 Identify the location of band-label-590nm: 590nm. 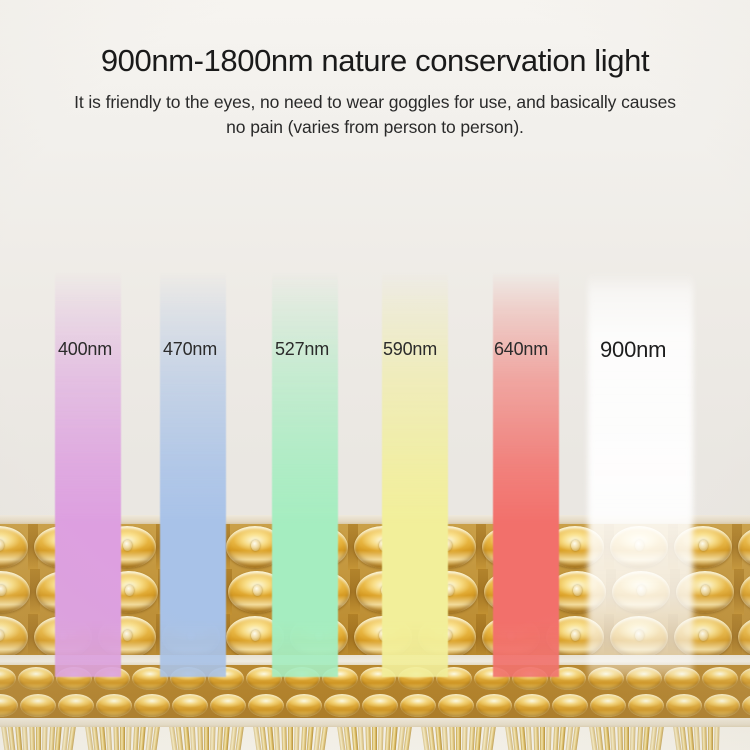
(410, 349).